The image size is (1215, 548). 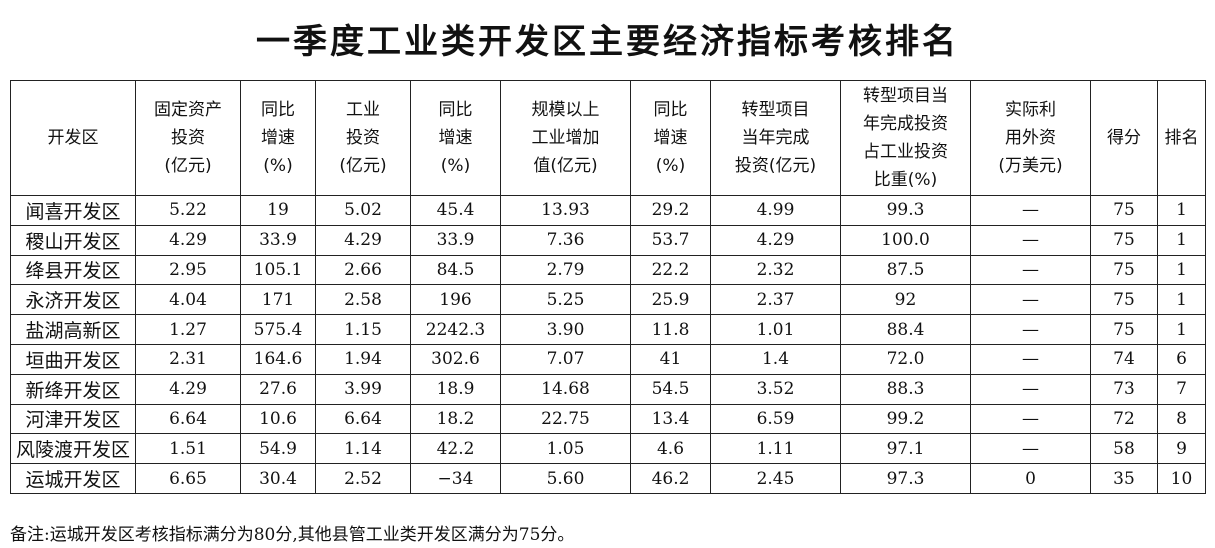 What do you see at coordinates (905, 124) in the screenshot?
I see `header-line: 年完成投资` at bounding box center [905, 124].